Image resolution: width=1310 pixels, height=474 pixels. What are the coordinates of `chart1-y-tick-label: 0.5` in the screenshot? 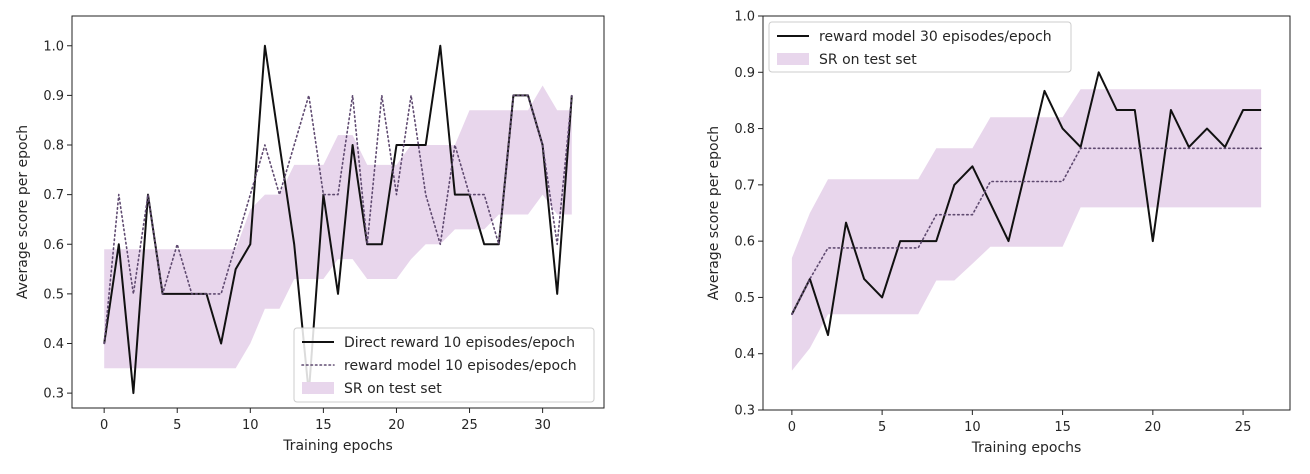 It's located at (744, 298).